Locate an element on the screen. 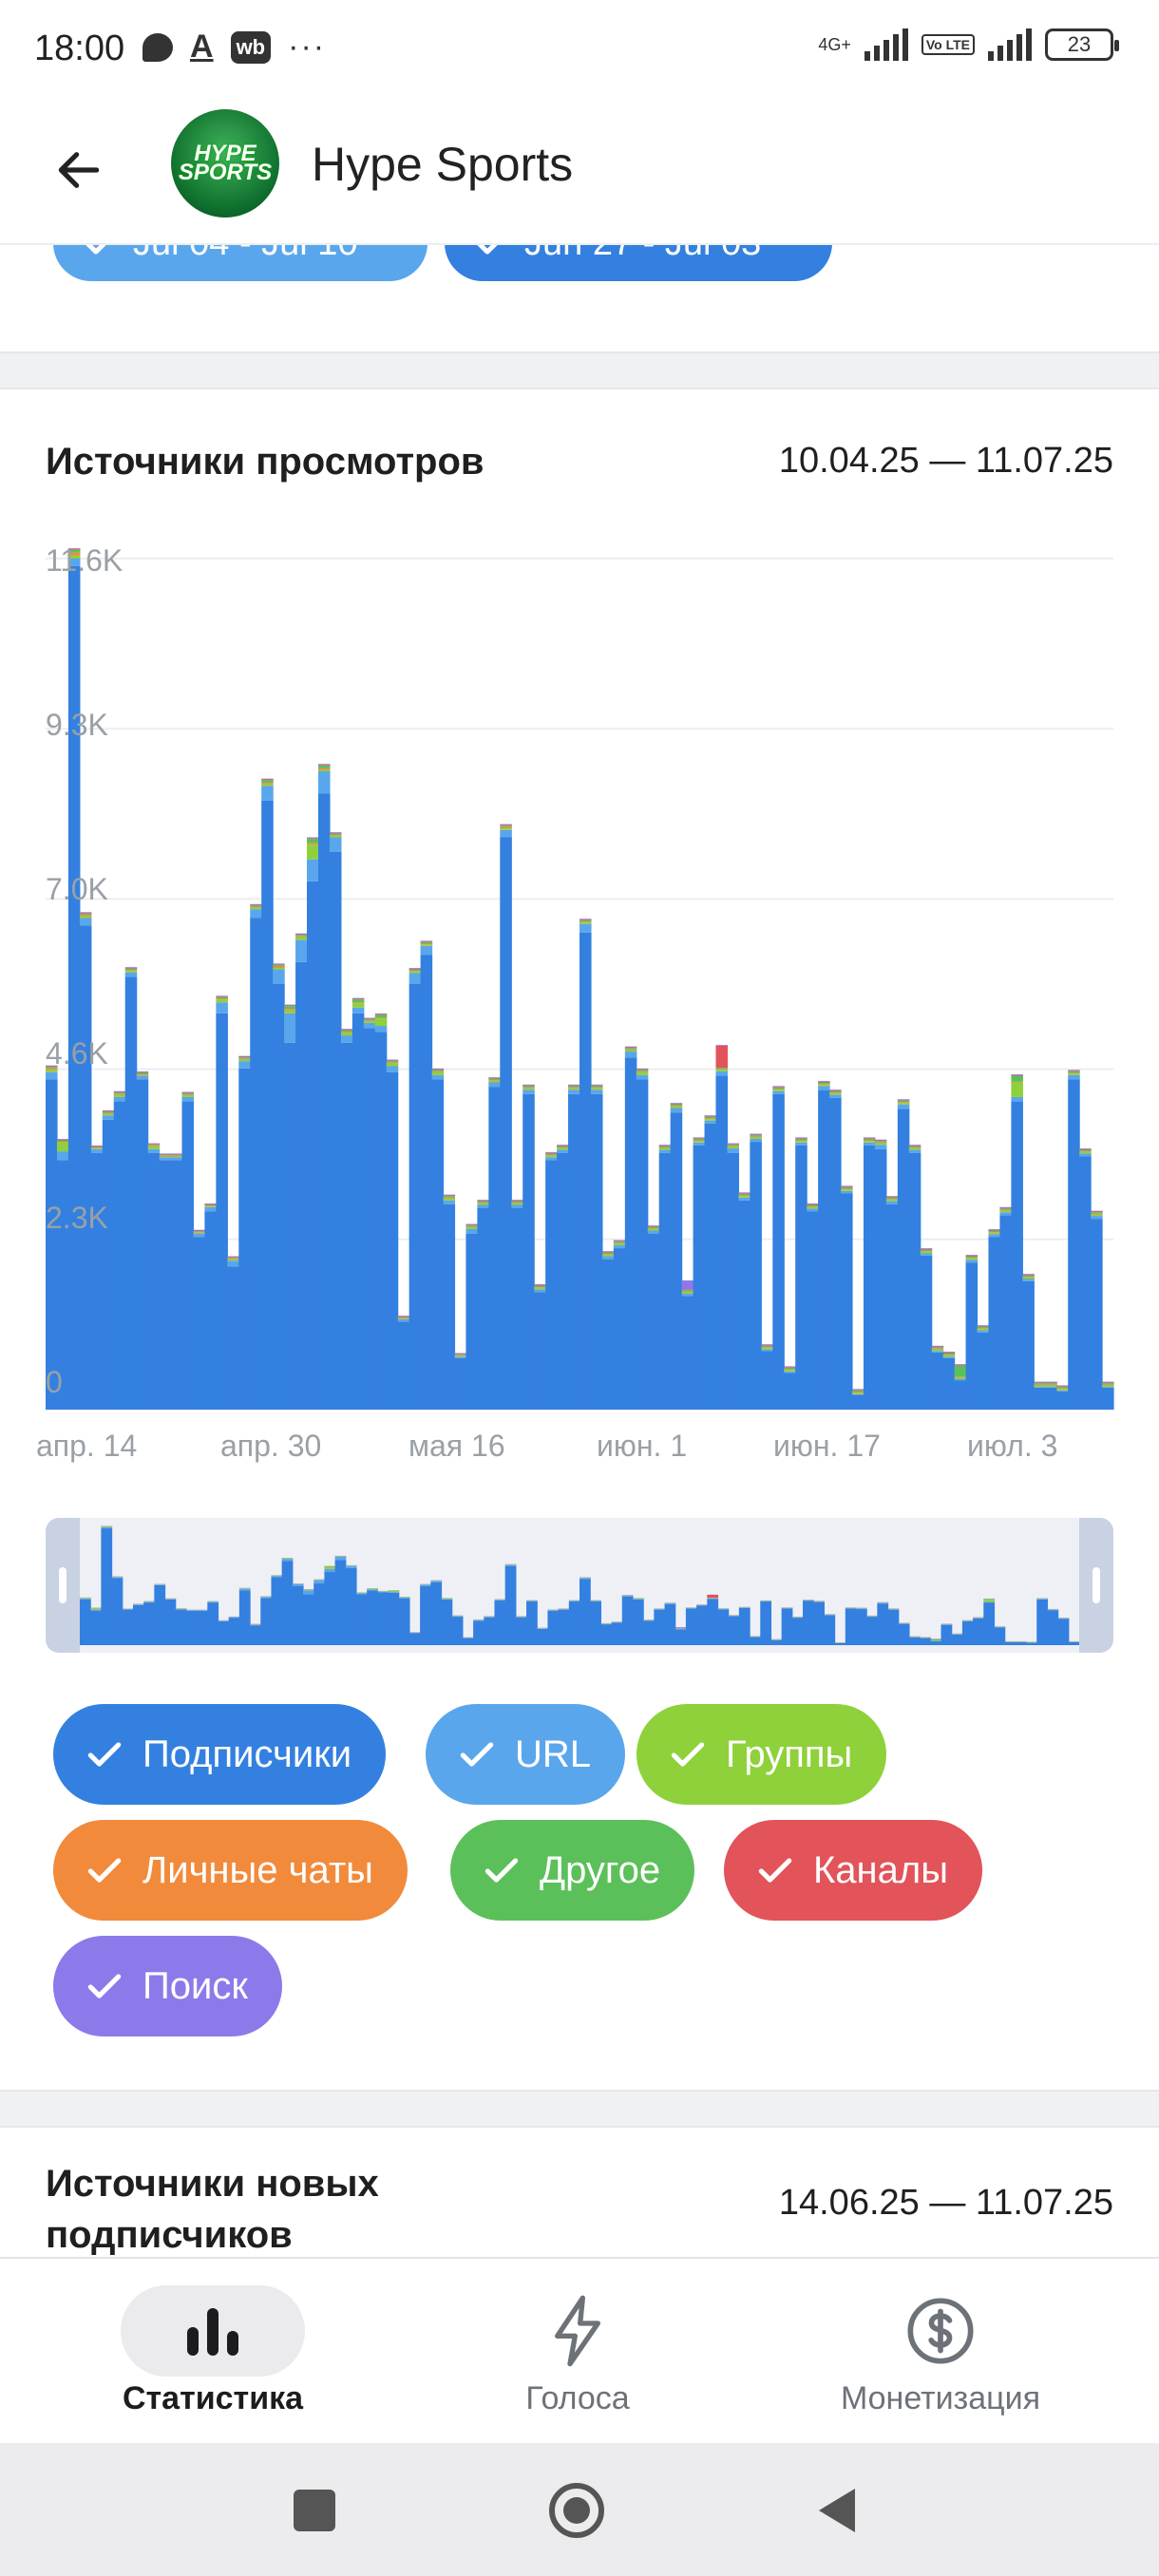 This screenshot has height=2576, width=1159. back-button is located at coordinates (79, 170).